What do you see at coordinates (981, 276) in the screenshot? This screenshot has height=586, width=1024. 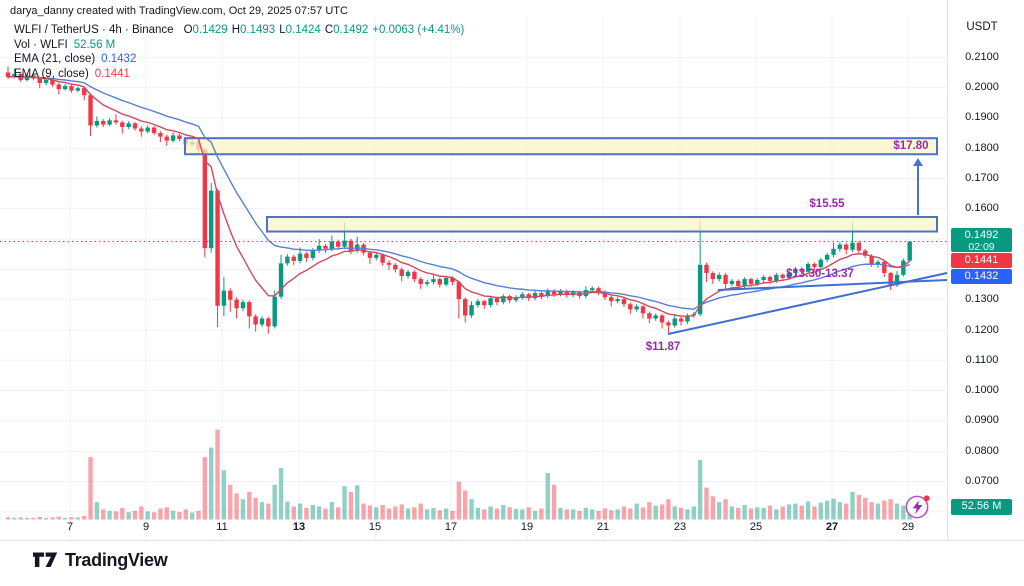 I see `price-badge: 0.1432` at bounding box center [981, 276].